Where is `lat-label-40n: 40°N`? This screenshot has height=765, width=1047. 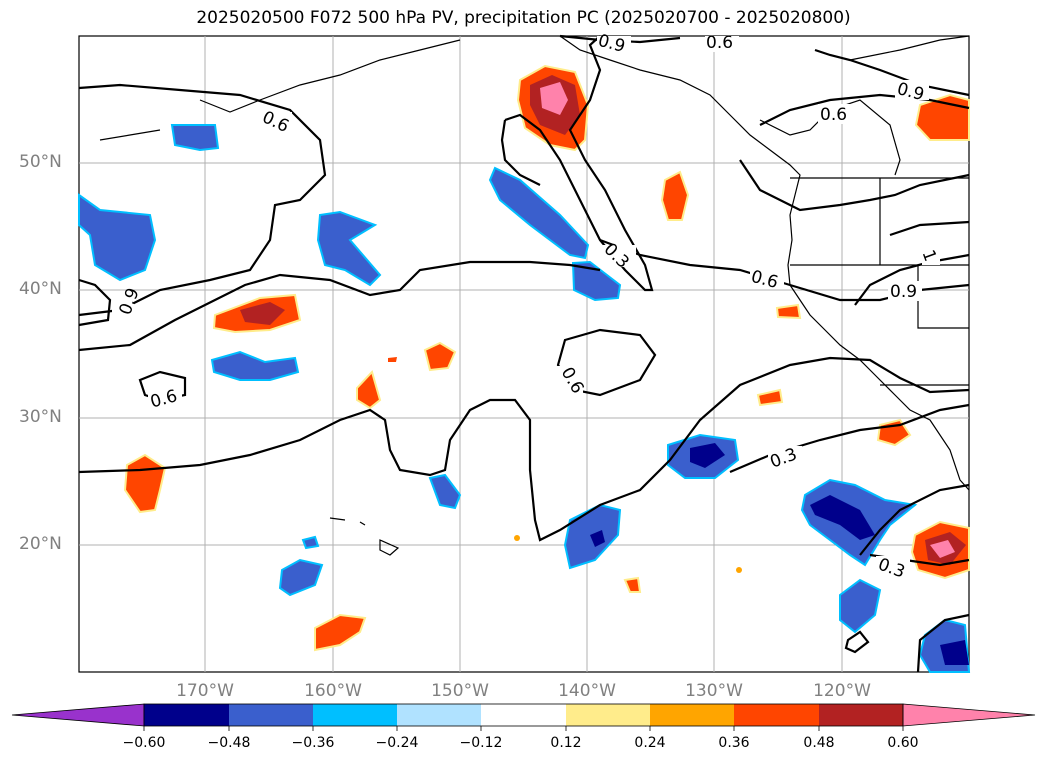
lat-label-40n: 40°N is located at coordinates (40, 289).